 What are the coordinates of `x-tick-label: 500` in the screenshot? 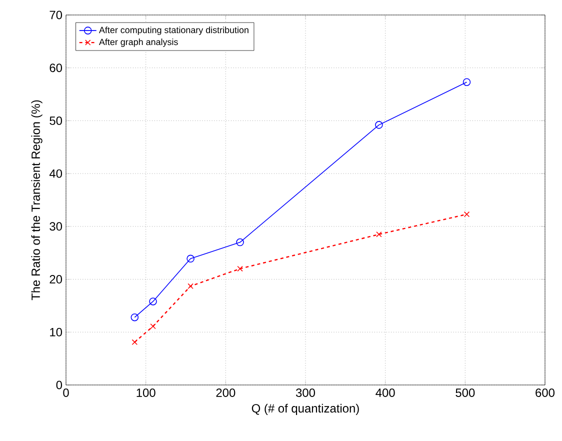 It's located at (465, 392).